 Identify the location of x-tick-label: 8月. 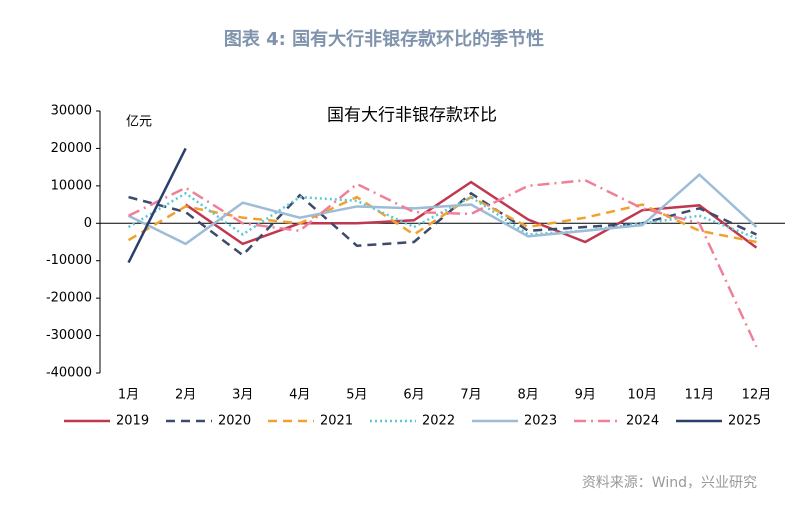
(527, 395).